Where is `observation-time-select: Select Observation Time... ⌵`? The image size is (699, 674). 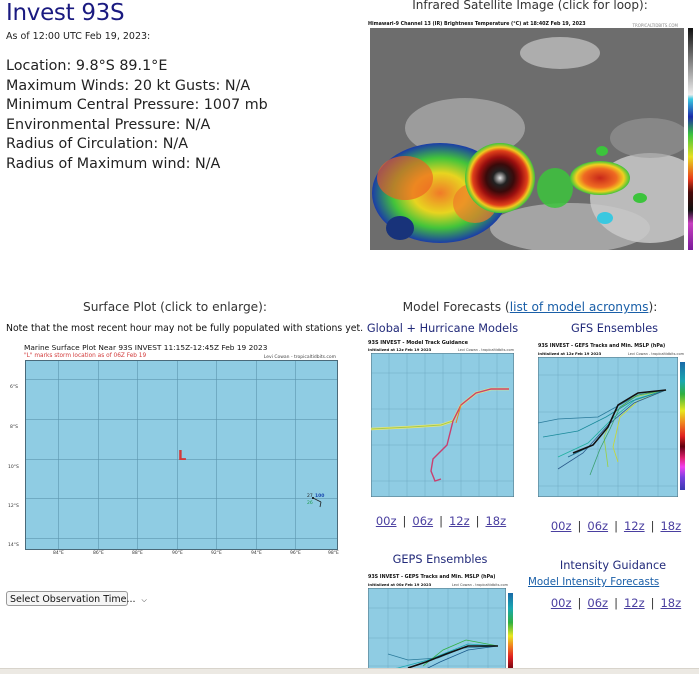
observation-time-select: Select Observation Time... ⌵ is located at coordinates (76, 598).